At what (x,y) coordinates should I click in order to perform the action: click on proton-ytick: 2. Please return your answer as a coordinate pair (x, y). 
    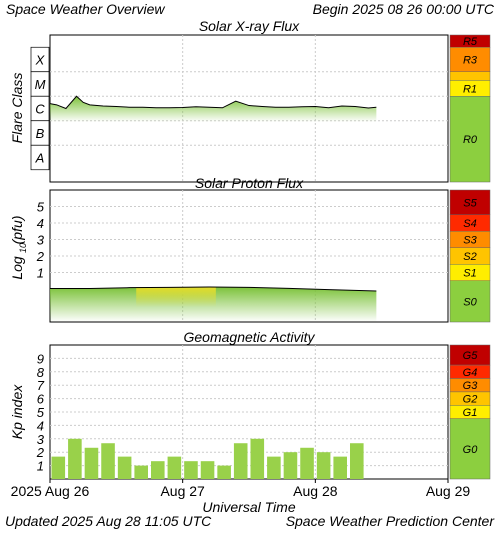
    Looking at the image, I should click on (40, 256).